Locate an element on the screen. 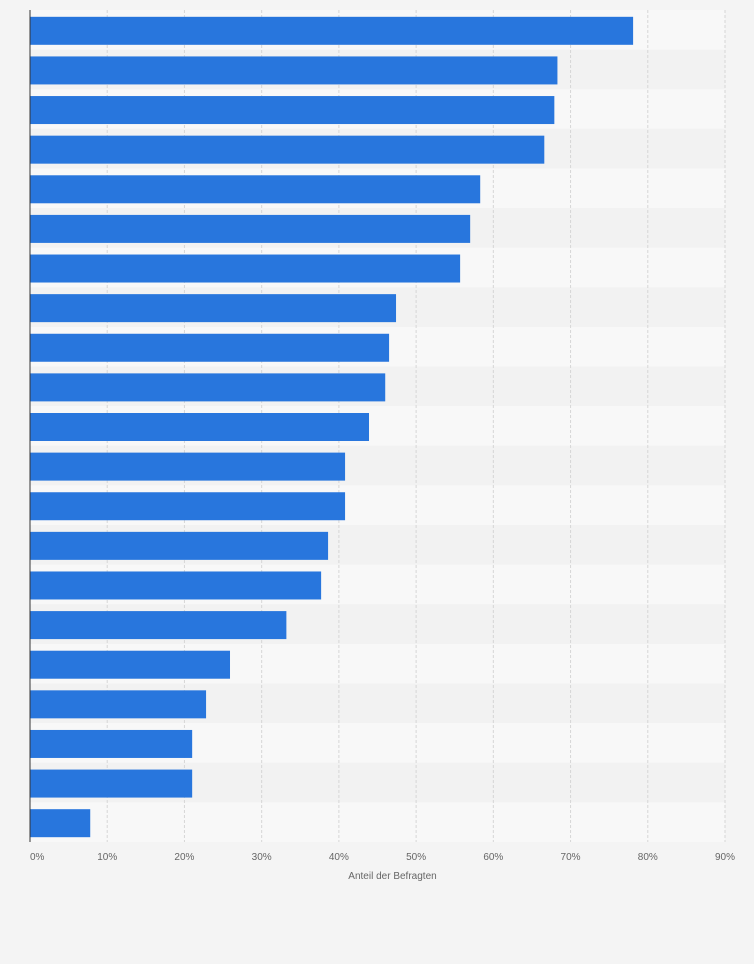  x-tick-label: 0% is located at coordinates (37, 857).